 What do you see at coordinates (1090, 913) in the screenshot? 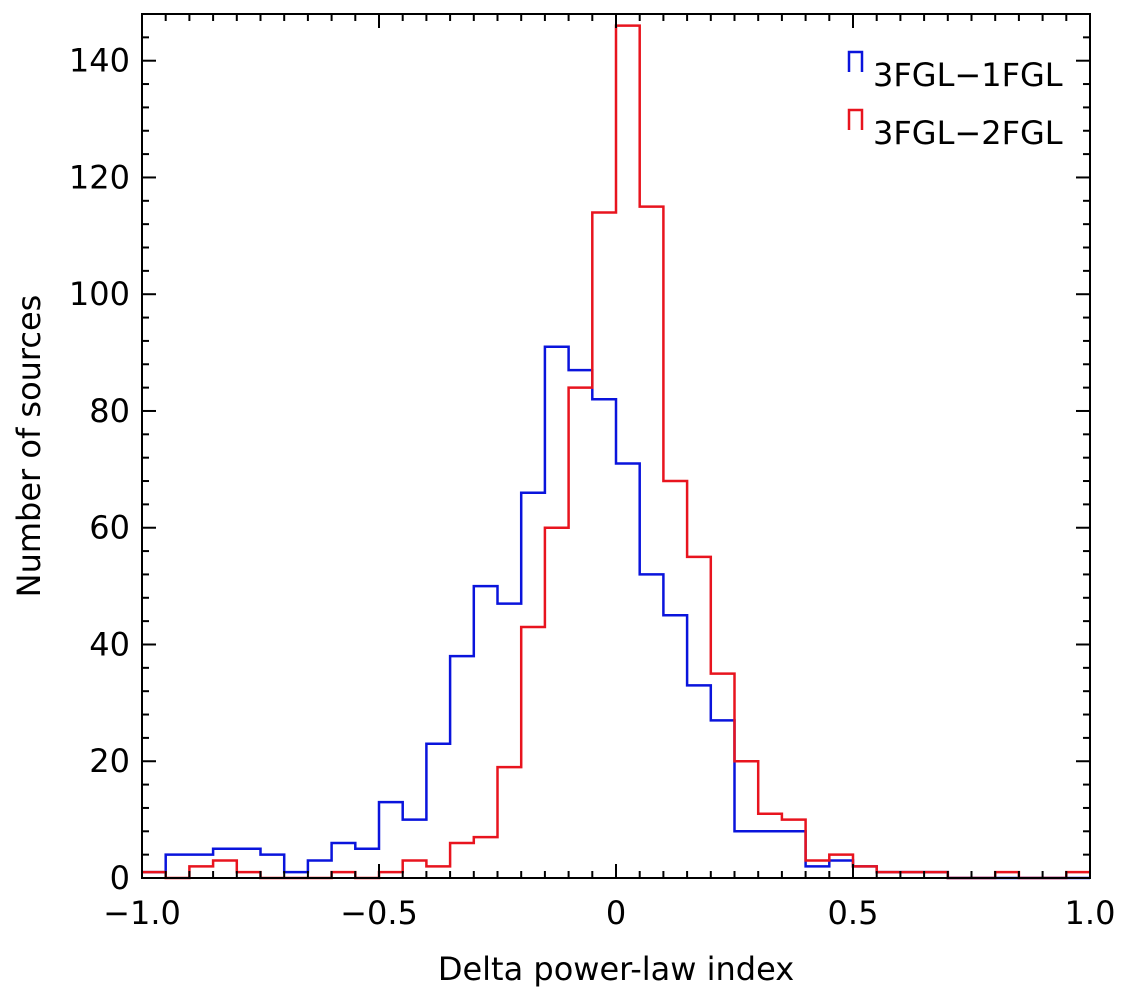
I see `x-tick-label: 1.0` at bounding box center [1090, 913].